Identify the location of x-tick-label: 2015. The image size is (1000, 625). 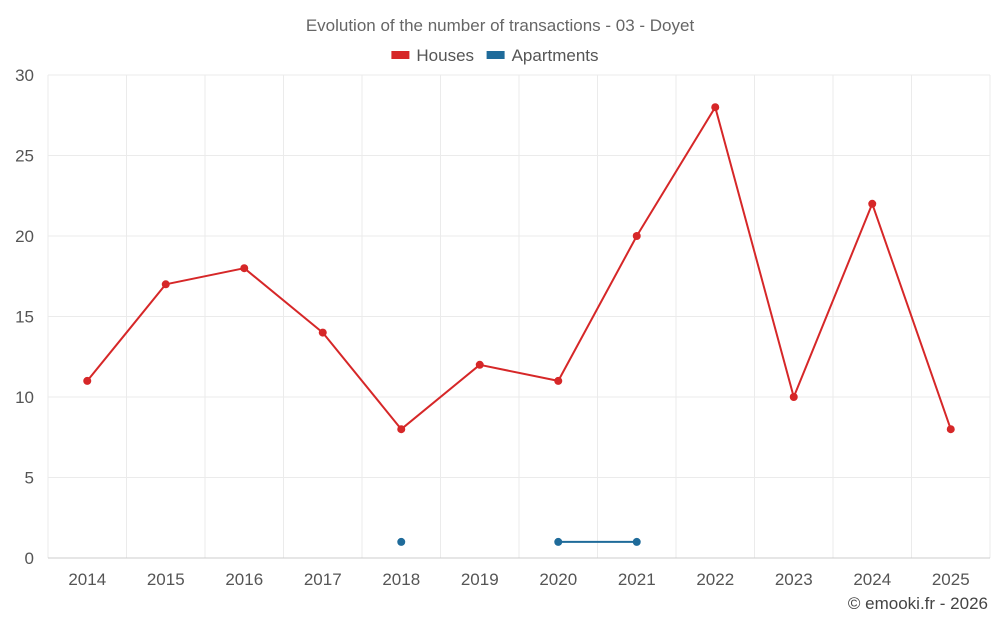
(166, 579).